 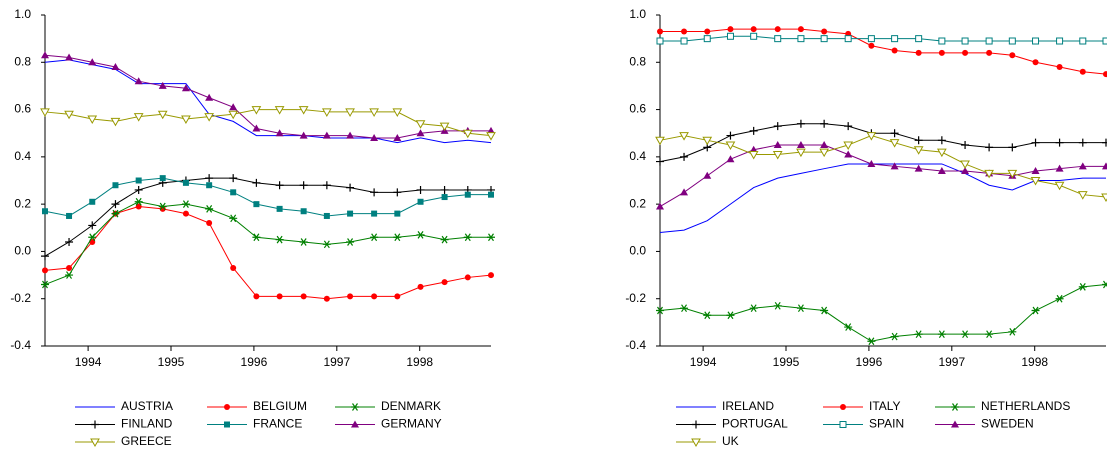 I want to click on y-tick-label: -0.2, so click(x=20, y=298).